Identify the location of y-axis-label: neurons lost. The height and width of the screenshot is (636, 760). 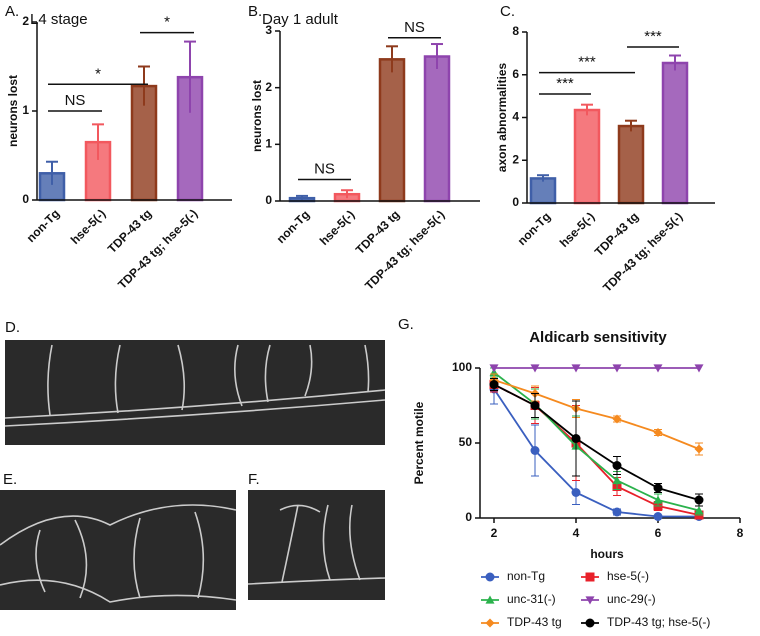
(257, 116).